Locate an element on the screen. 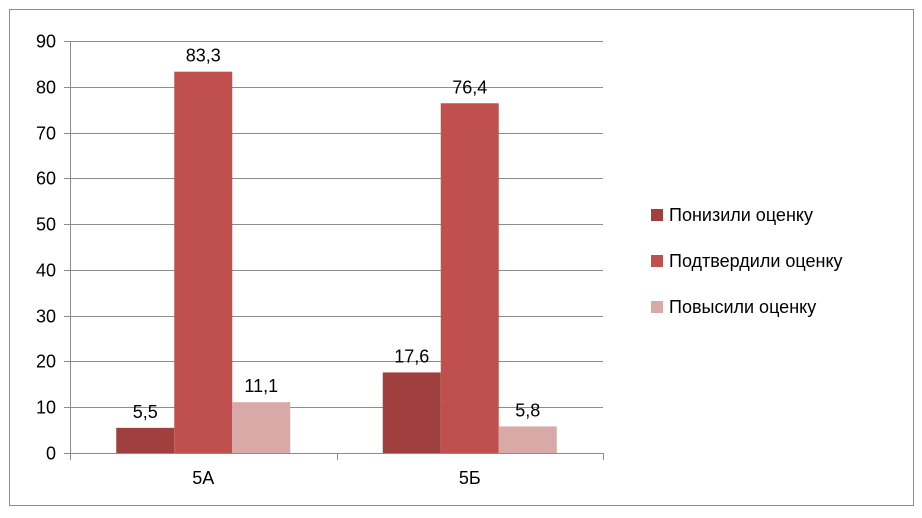 This screenshot has height=518, width=922. y-tick-label: 30 is located at coordinates (46, 317).